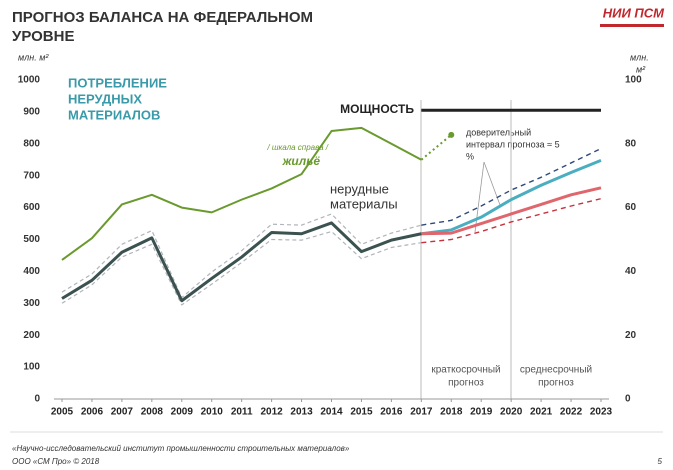 The width and height of the screenshot is (673, 470). What do you see at coordinates (641, 69) in the screenshot?
I see `y2-axis-label: м²` at bounding box center [641, 69].